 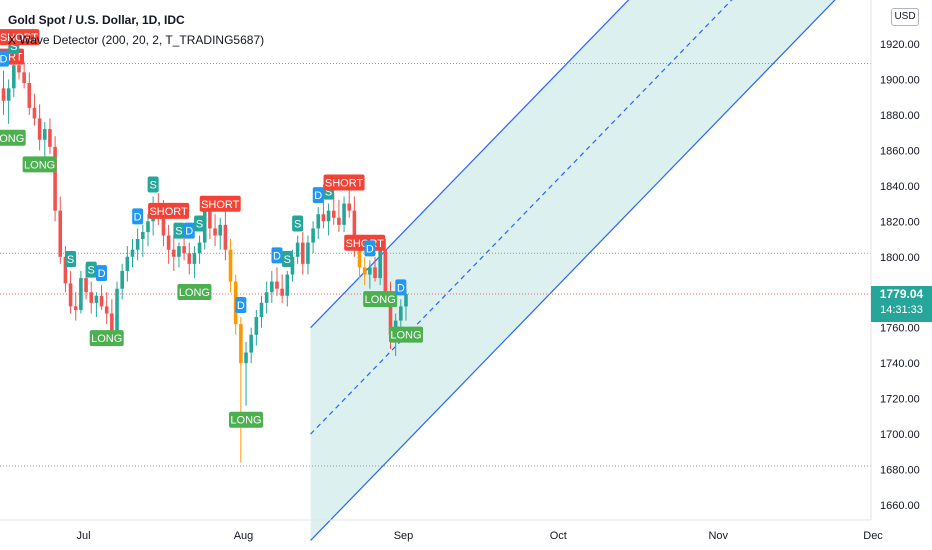 What do you see at coordinates (900, 506) in the screenshot?
I see `y-tick-label: 1660.00` at bounding box center [900, 506].